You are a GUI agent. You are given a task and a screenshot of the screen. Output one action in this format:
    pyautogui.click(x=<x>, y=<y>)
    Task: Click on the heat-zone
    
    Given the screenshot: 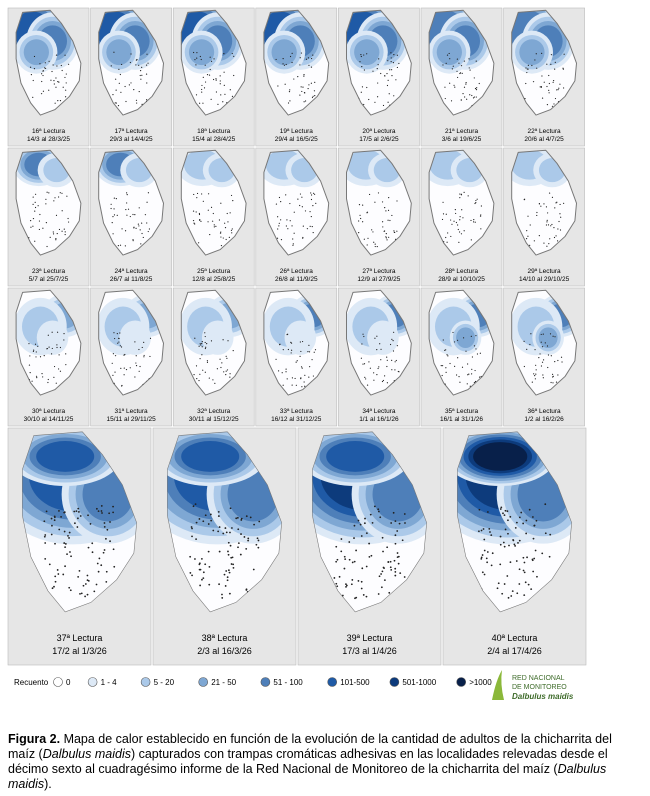 What is the action you would take?
    pyautogui.click(x=466, y=338)
    